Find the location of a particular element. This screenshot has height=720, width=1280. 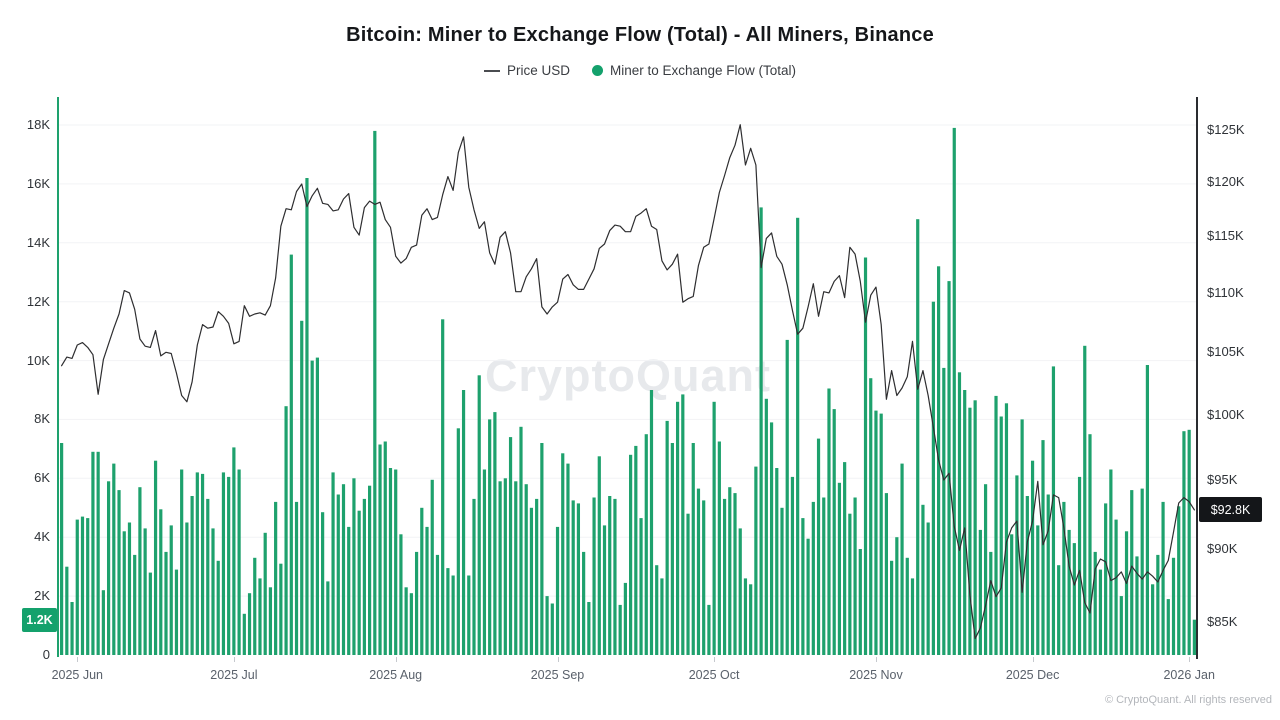

cryptoquant-watermark: CryptoQuant is located at coordinates (628, 375).